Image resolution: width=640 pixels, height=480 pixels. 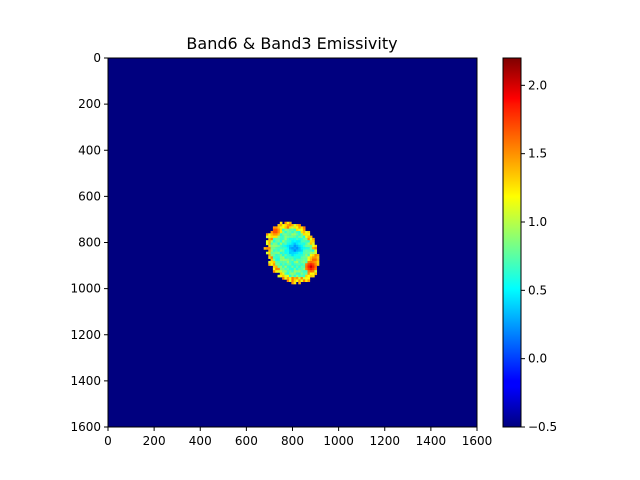 What do you see at coordinates (542, 427) in the screenshot?
I see `colorbar-tick-label: −0.5` at bounding box center [542, 427].